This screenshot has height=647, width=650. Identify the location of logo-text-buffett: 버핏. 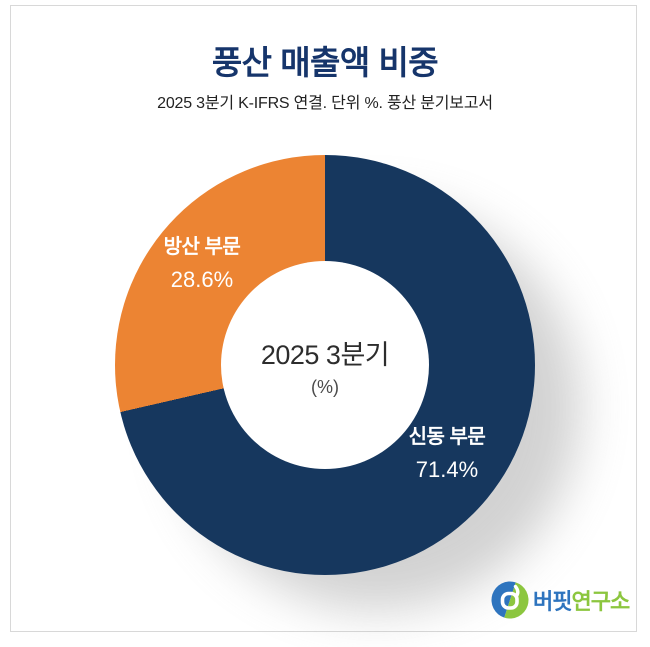
(552, 601).